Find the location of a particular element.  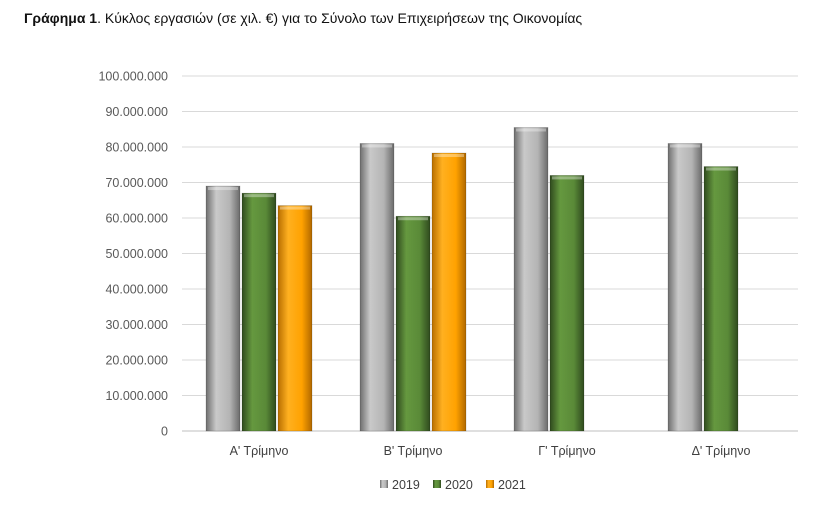

y-tick-label: 70.000.000 is located at coordinates (136, 183).